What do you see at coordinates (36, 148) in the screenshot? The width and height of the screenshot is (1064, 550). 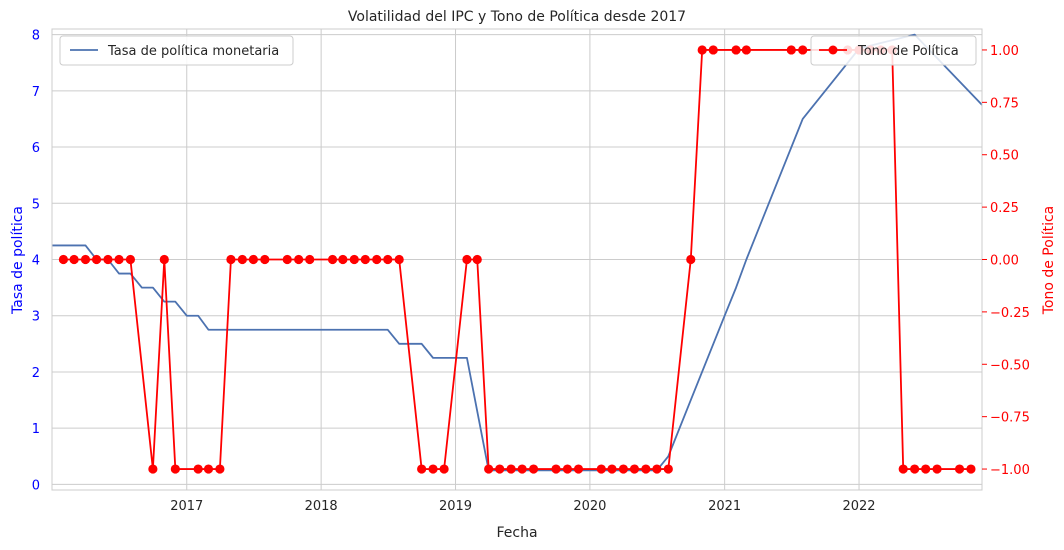 I see `y-left-tick-label: 6` at bounding box center [36, 148].